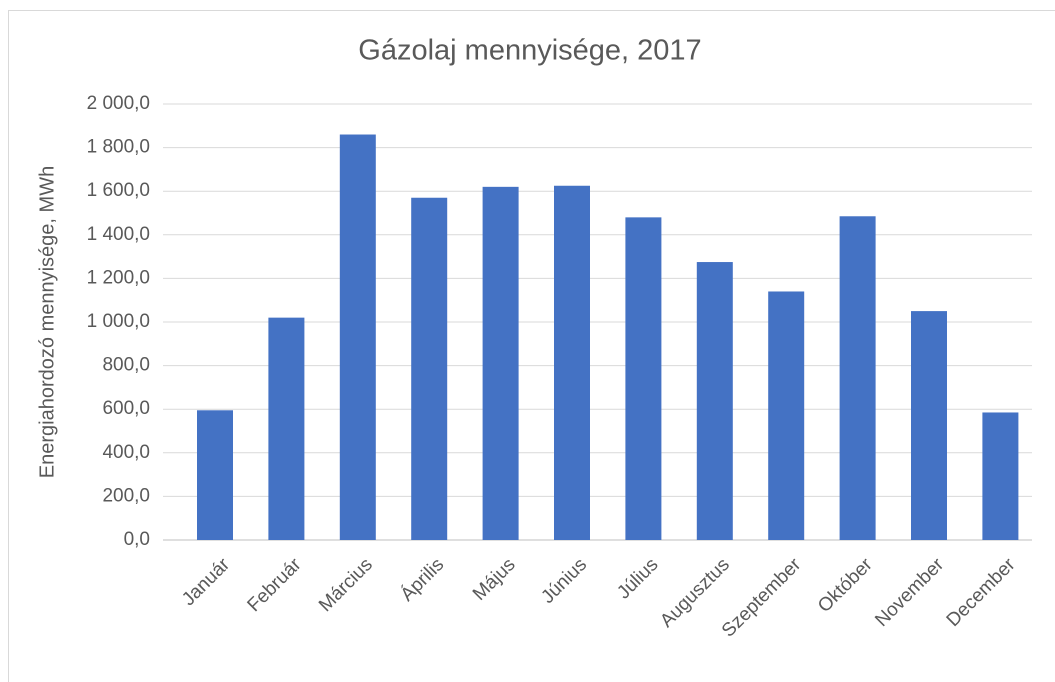 The image size is (1055, 682). What do you see at coordinates (118, 234) in the screenshot?
I see `y-tick-label: 1 400,0` at bounding box center [118, 234].